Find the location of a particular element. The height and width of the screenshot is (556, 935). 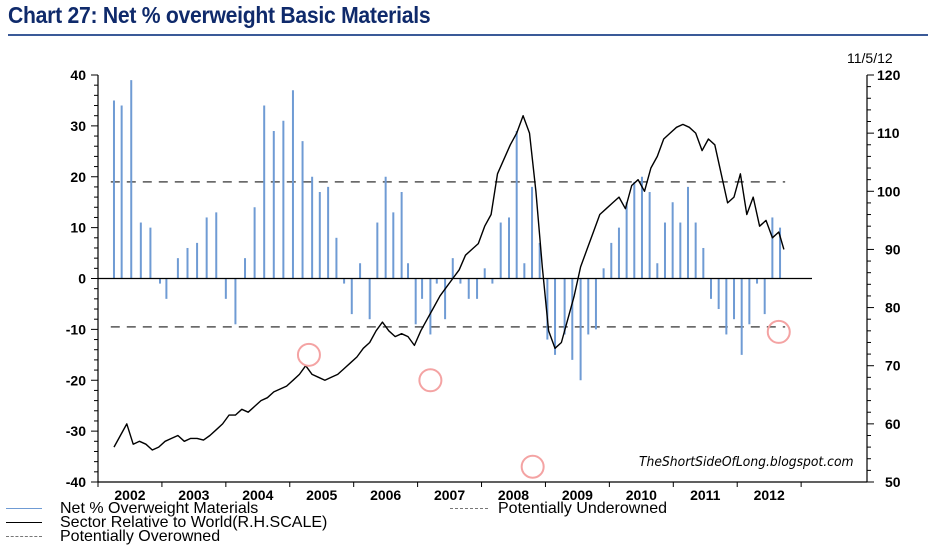

right-axis-tick-label: 120 is located at coordinates (889, 75).